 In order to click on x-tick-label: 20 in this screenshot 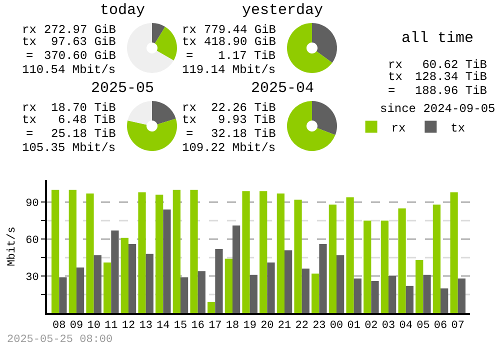, I will do `click(267, 326)`.